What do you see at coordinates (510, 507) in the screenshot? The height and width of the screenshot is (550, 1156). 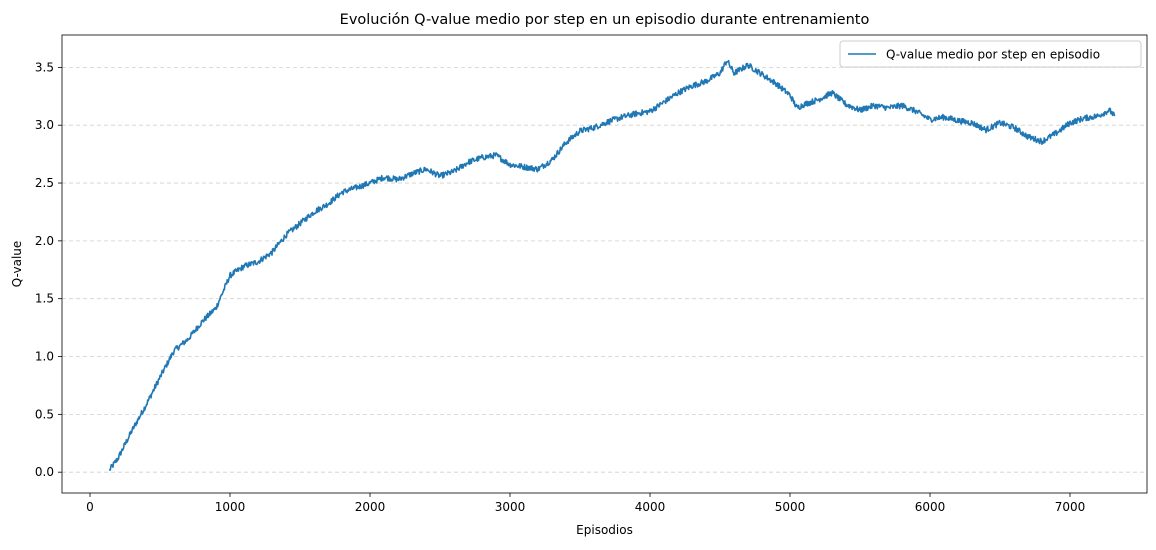 I see `x-tick-label: 3000` at bounding box center [510, 507].